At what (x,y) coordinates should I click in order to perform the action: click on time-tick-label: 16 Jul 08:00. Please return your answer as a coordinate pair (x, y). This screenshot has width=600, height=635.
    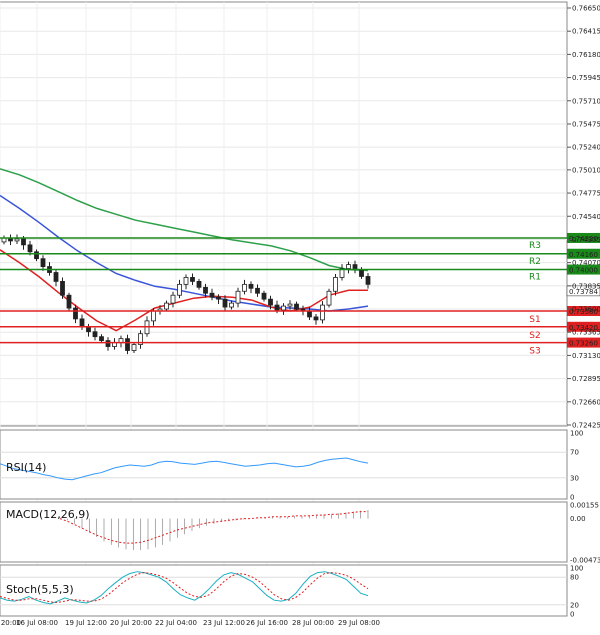
    Looking at the image, I should click on (37, 623).